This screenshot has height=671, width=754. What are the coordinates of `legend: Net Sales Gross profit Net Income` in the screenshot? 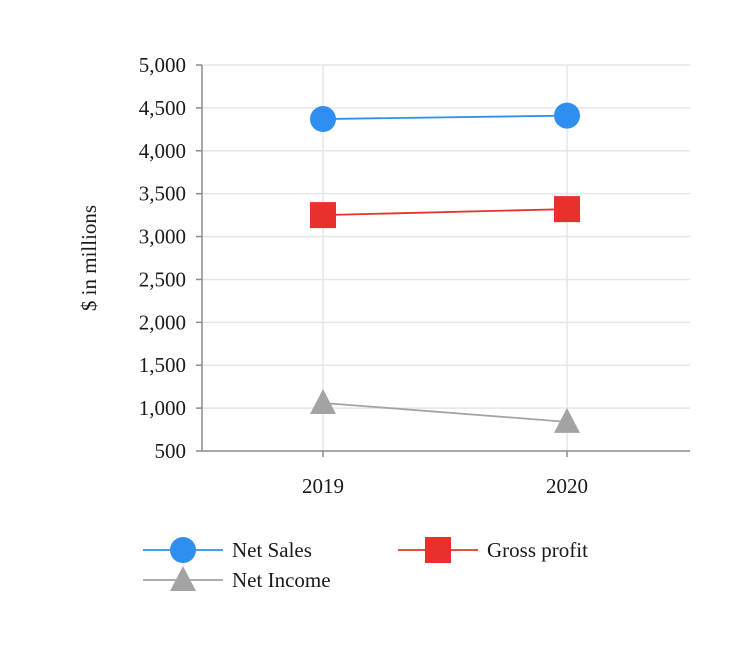 It's located at (365, 564).